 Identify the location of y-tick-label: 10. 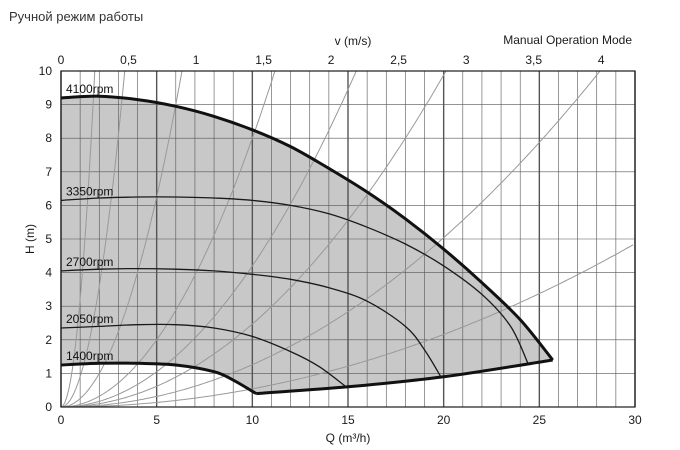
(46, 71).